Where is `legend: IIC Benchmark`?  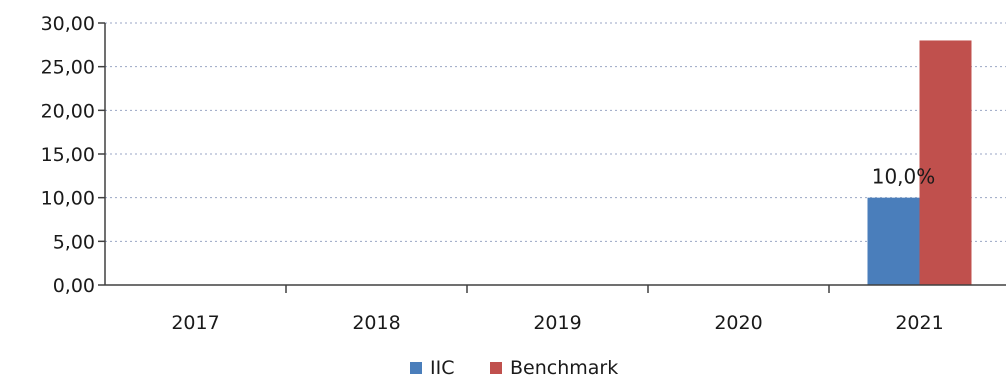
legend: IIC Benchmark is located at coordinates (514, 368).